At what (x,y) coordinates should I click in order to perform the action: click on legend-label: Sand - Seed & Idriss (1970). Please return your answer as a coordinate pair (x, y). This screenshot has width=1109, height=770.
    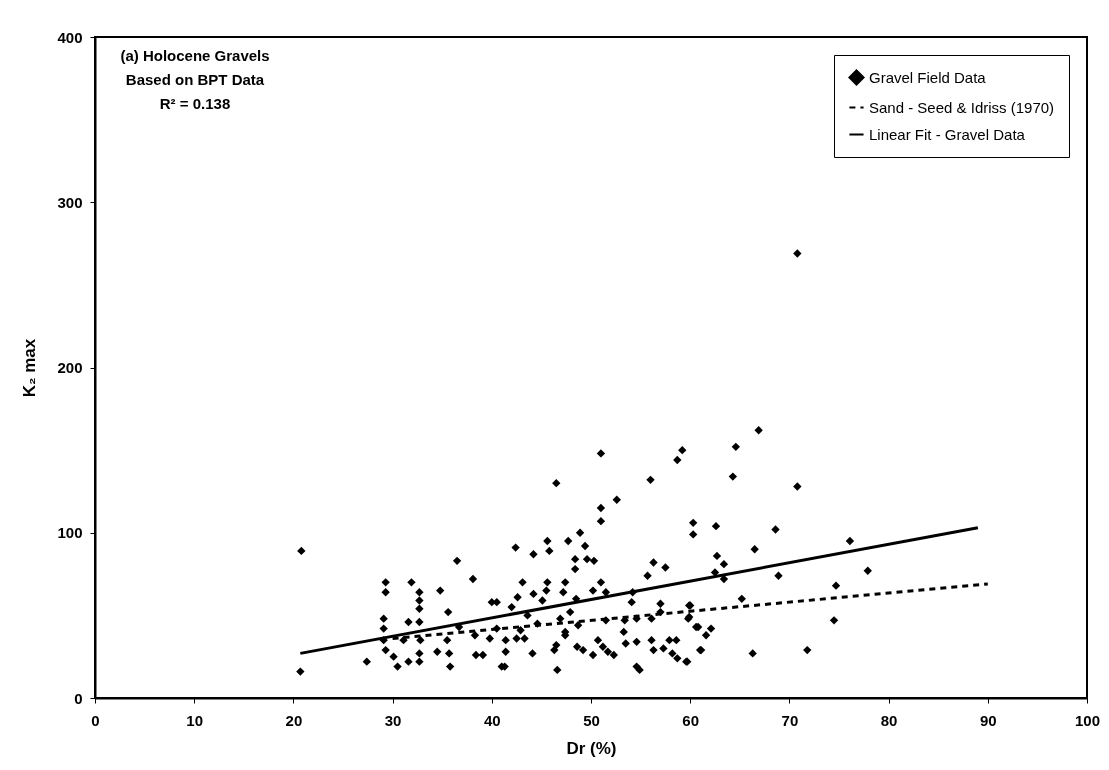
    Looking at the image, I should click on (962, 107).